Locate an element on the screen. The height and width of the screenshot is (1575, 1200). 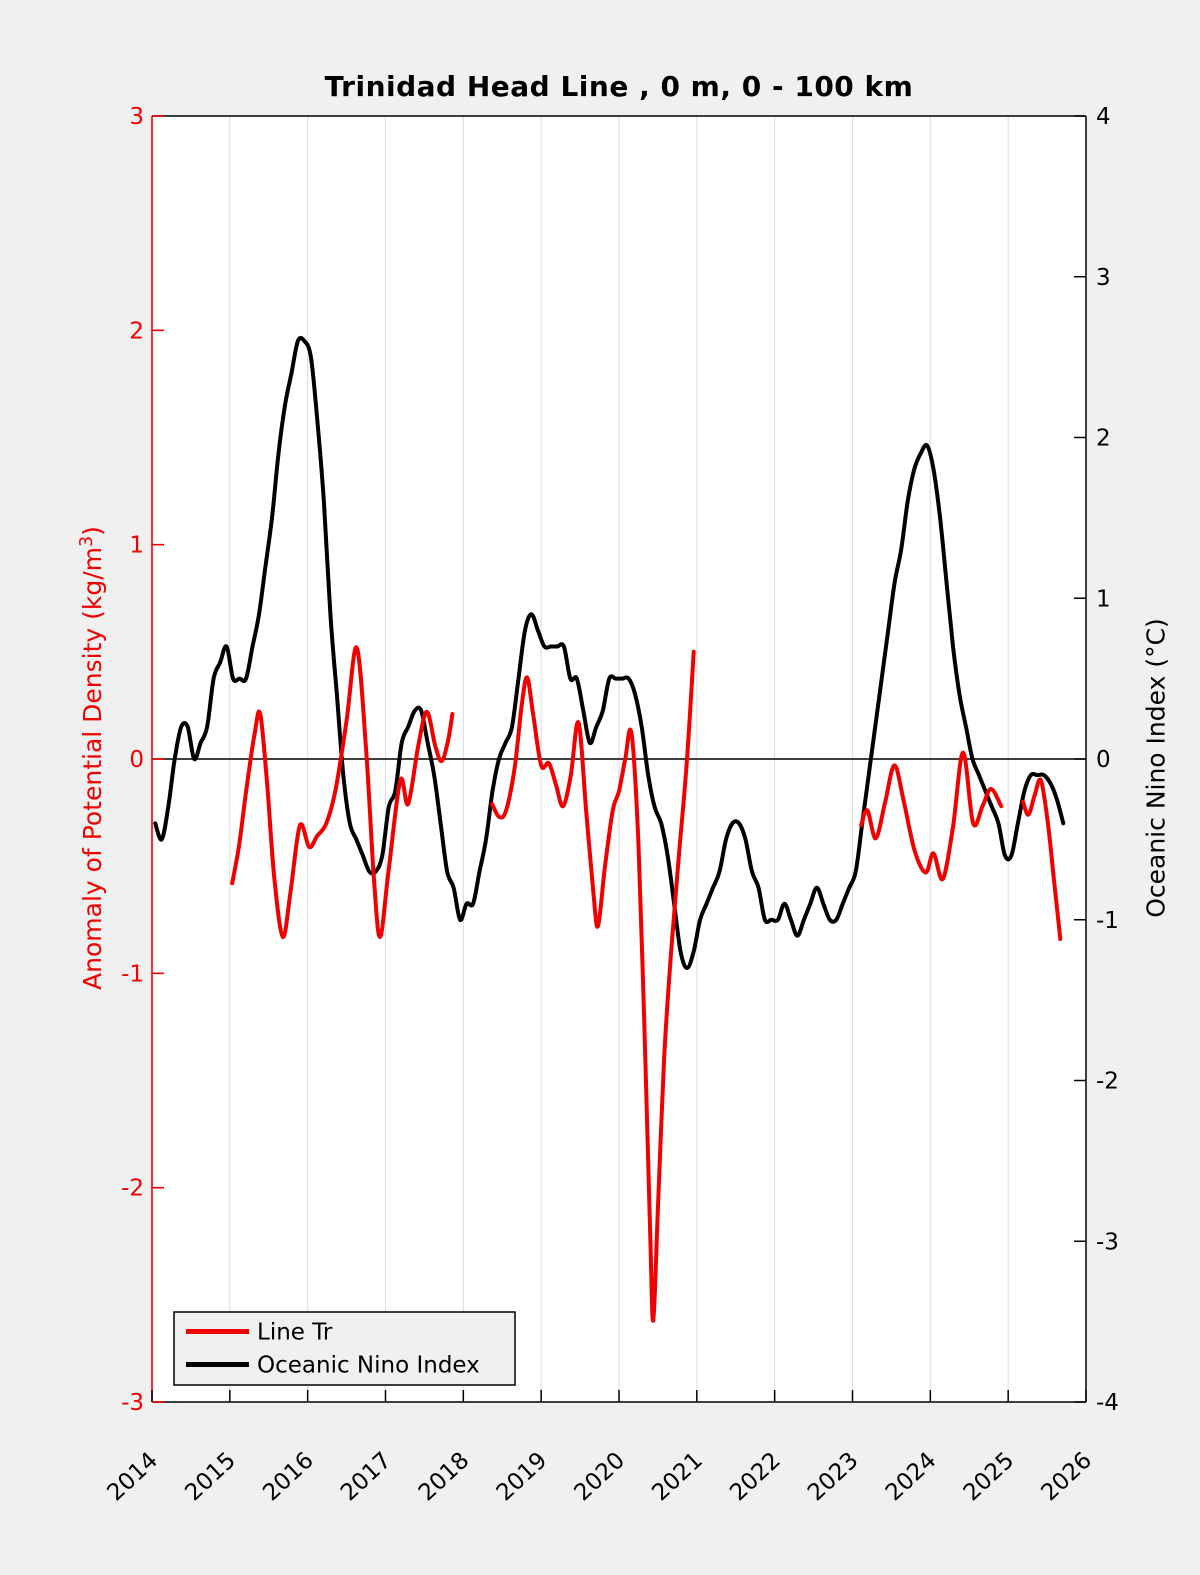
y-left-tick-label: -3 is located at coordinates (132, 1403).